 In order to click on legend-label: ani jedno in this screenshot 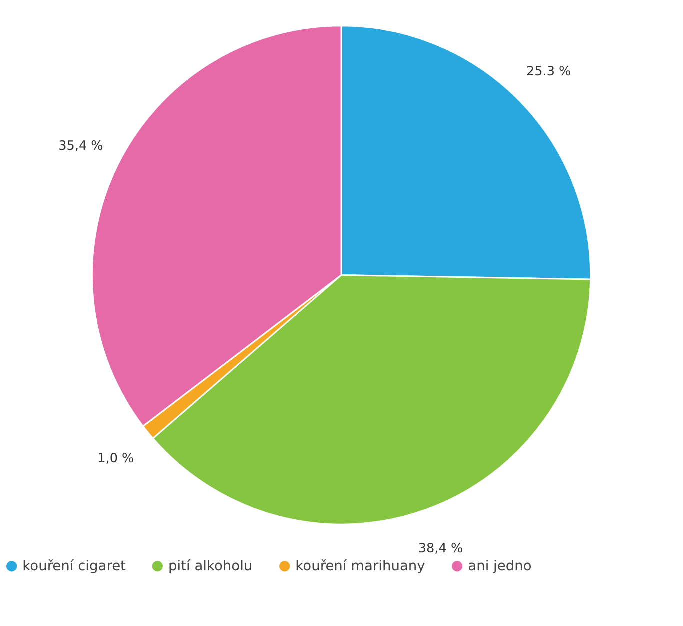, I will do `click(500, 566)`.